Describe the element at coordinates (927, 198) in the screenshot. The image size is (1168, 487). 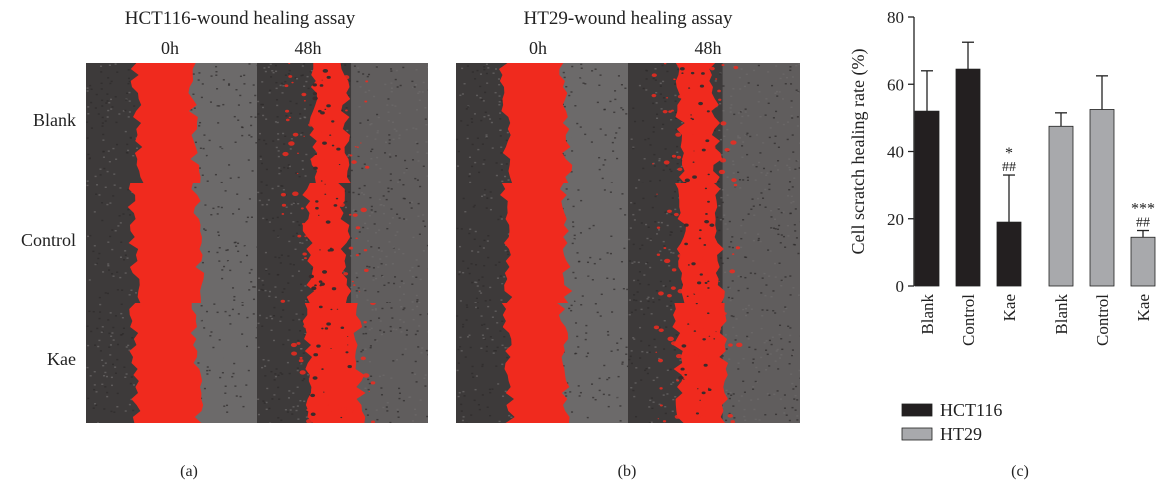
I see `bar-hct116-blank` at that location.